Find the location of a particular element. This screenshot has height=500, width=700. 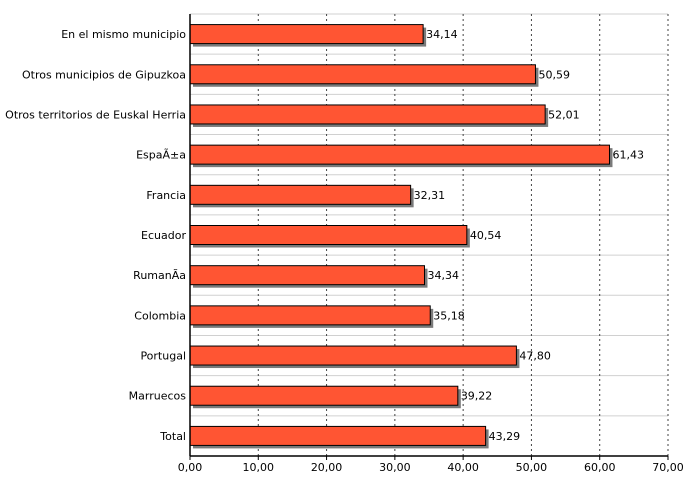

x-tick-label: 20,00 is located at coordinates (327, 467).